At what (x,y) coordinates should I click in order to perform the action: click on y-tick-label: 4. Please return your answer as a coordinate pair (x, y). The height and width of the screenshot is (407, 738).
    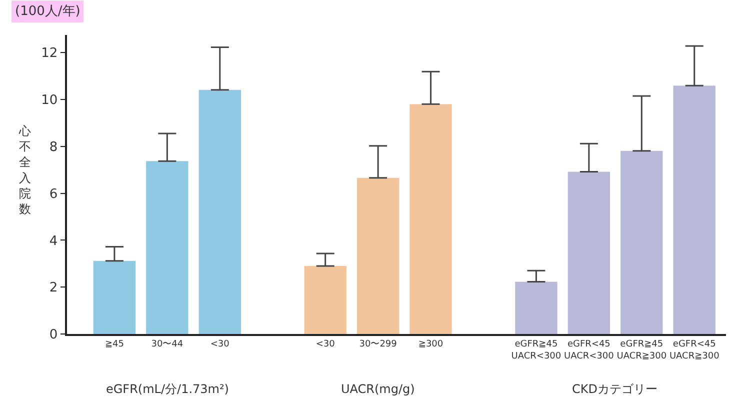
    Looking at the image, I should click on (53, 241).